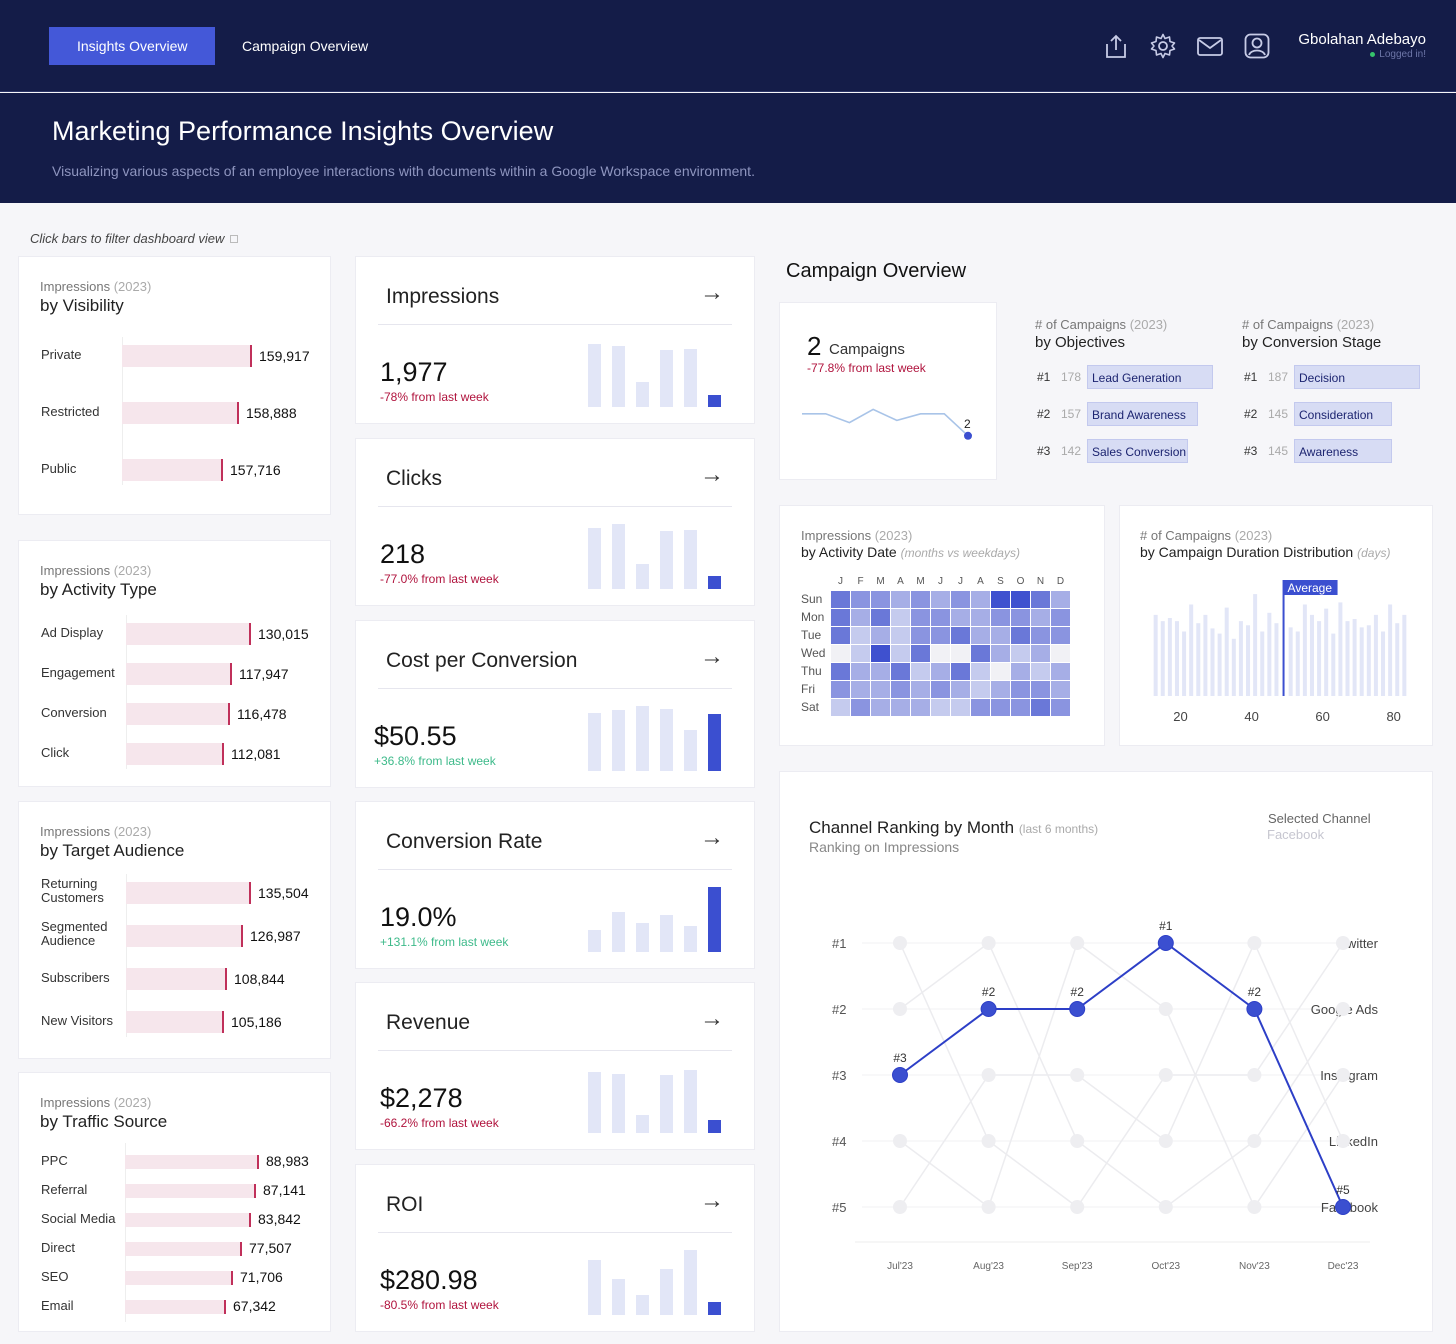 Image resolution: width=1456 pixels, height=1344 pixels. I want to click on selected-series-line, so click(1121, 1074).